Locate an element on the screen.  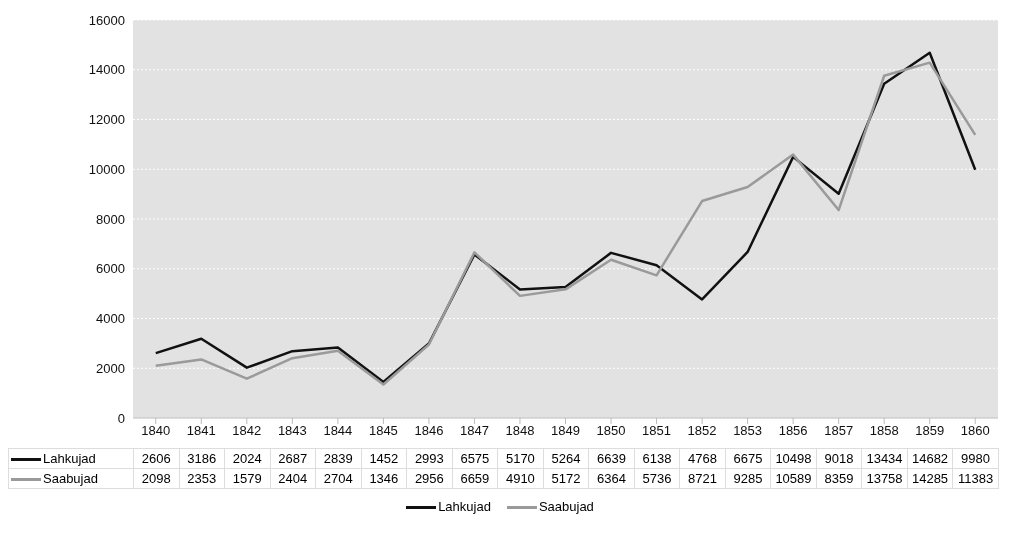
x-tick-label: 1849 is located at coordinates (565, 431).